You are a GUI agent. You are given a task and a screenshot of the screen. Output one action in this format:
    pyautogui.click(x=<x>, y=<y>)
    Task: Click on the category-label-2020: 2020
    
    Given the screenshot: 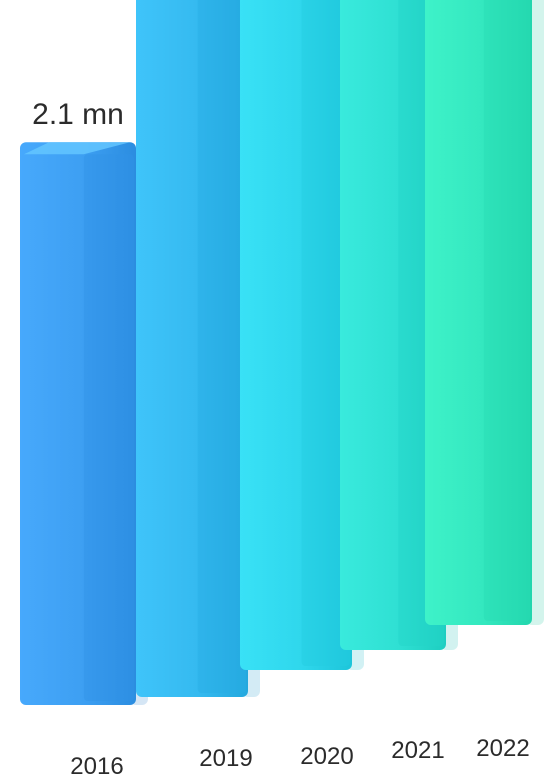 What is the action you would take?
    pyautogui.click(x=326, y=756)
    